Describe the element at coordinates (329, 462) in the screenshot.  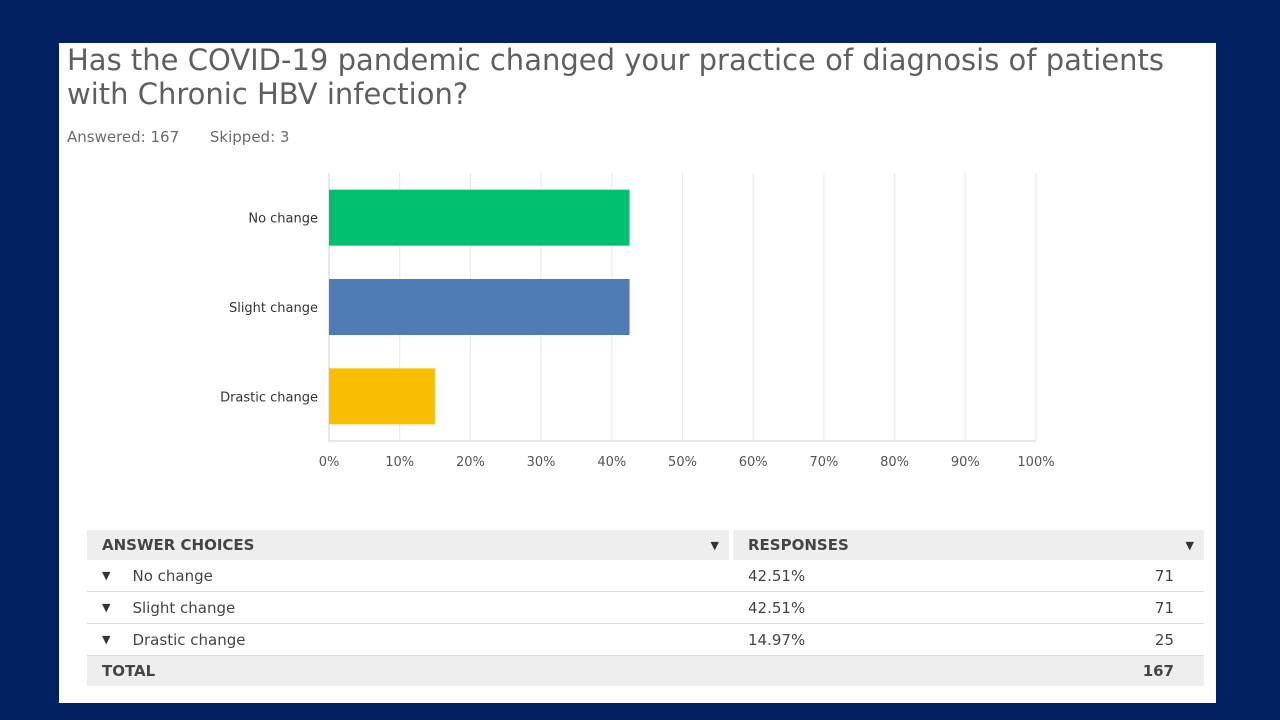
I see `x-tick-label: 0%` at that location.